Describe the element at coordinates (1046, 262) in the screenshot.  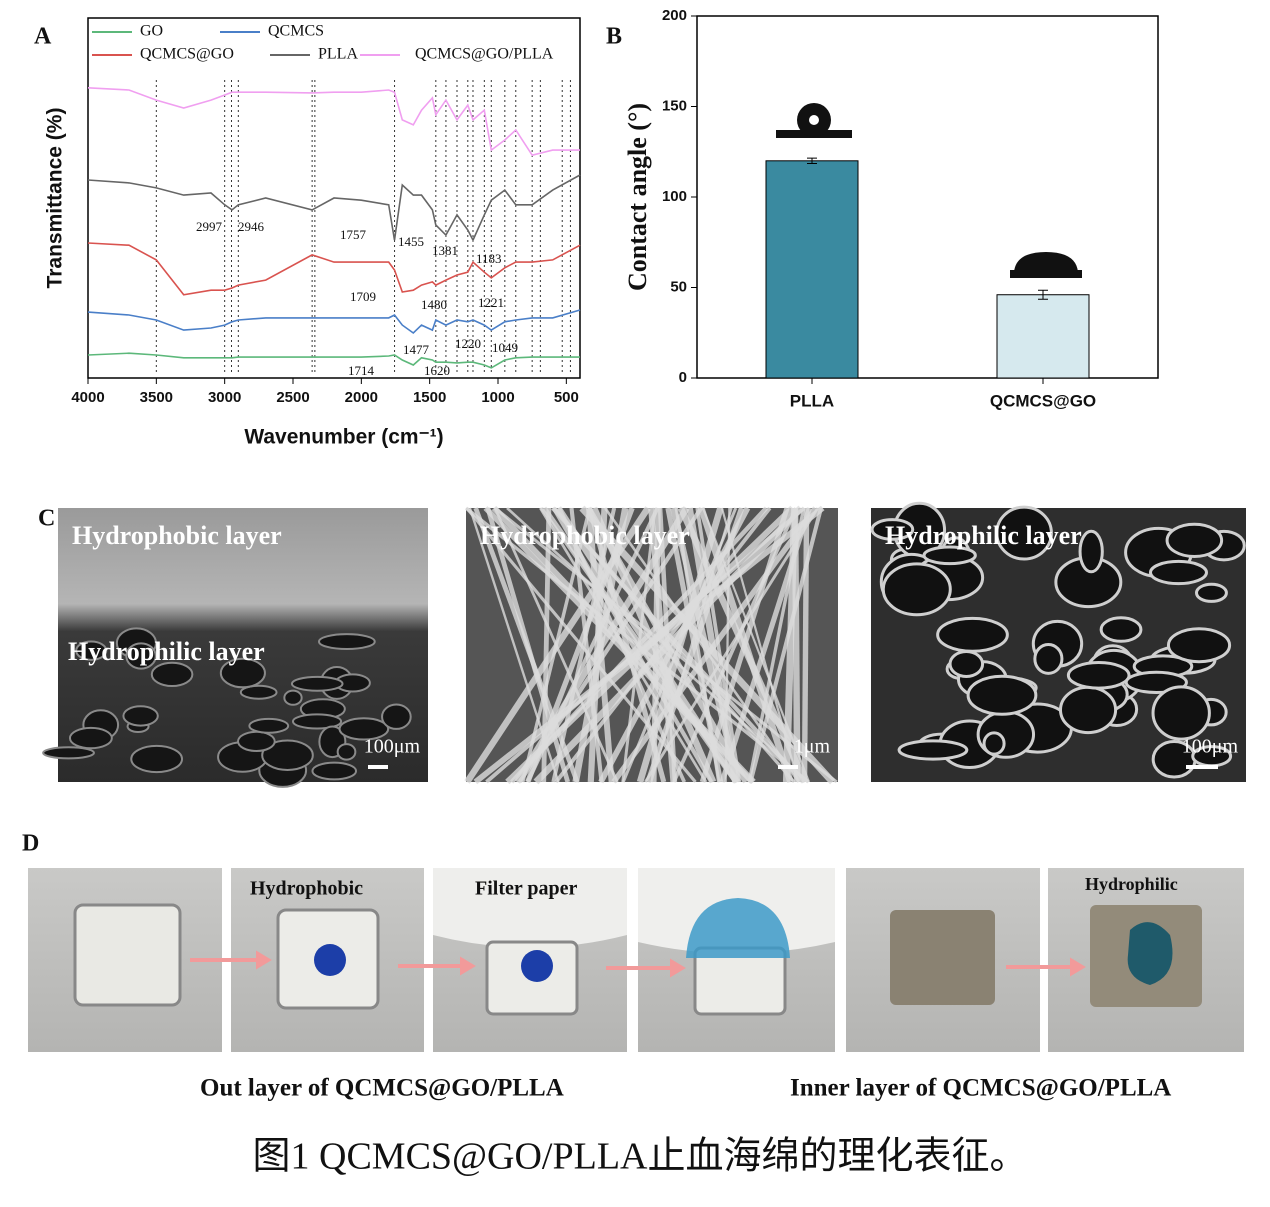
I see `droplet` at that location.